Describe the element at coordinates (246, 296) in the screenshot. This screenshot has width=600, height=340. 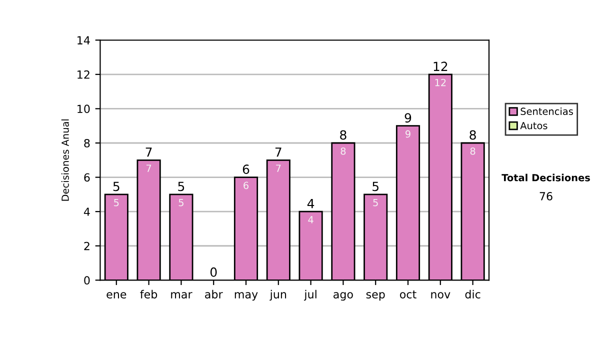
I see `x-tick-label: may` at that location.